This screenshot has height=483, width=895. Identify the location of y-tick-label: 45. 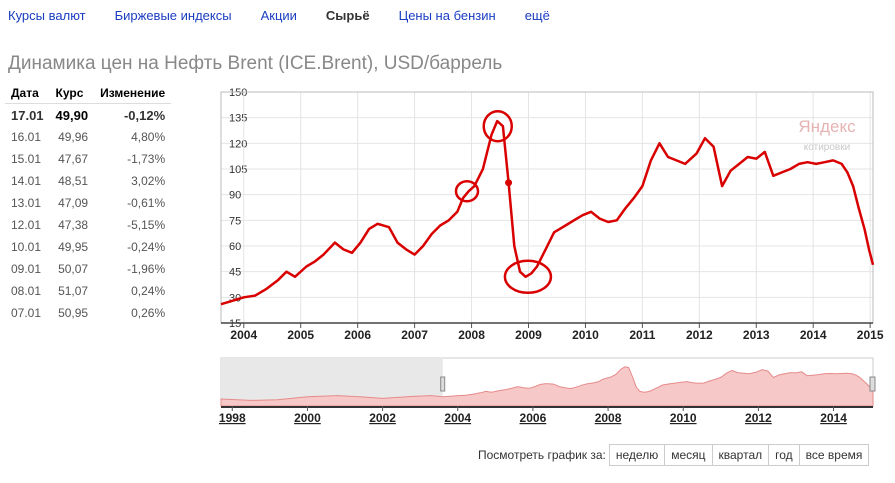
(235, 273).